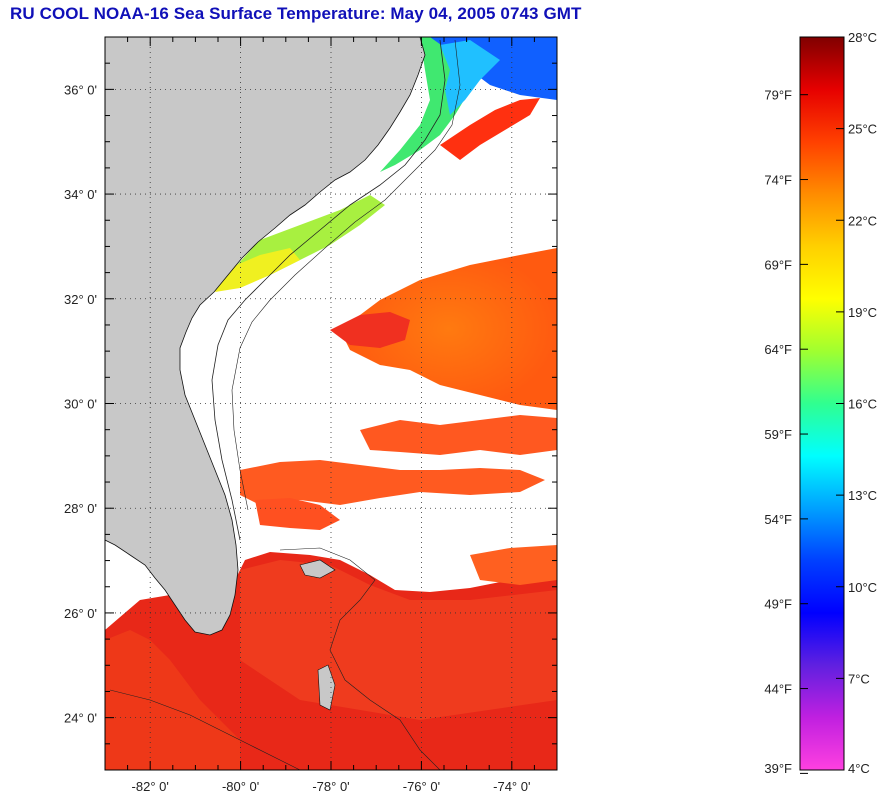 Image resolution: width=889 pixels, height=801 pixels. I want to click on lat-label: 36° 0', so click(80, 89).